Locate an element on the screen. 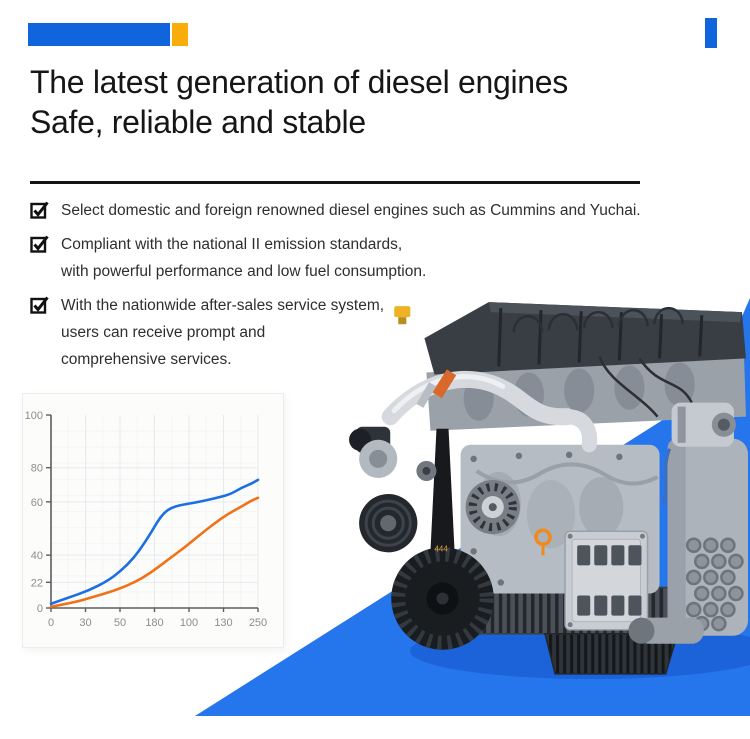 This screenshot has height=739, width=750. wiring is located at coordinates (667, 476).